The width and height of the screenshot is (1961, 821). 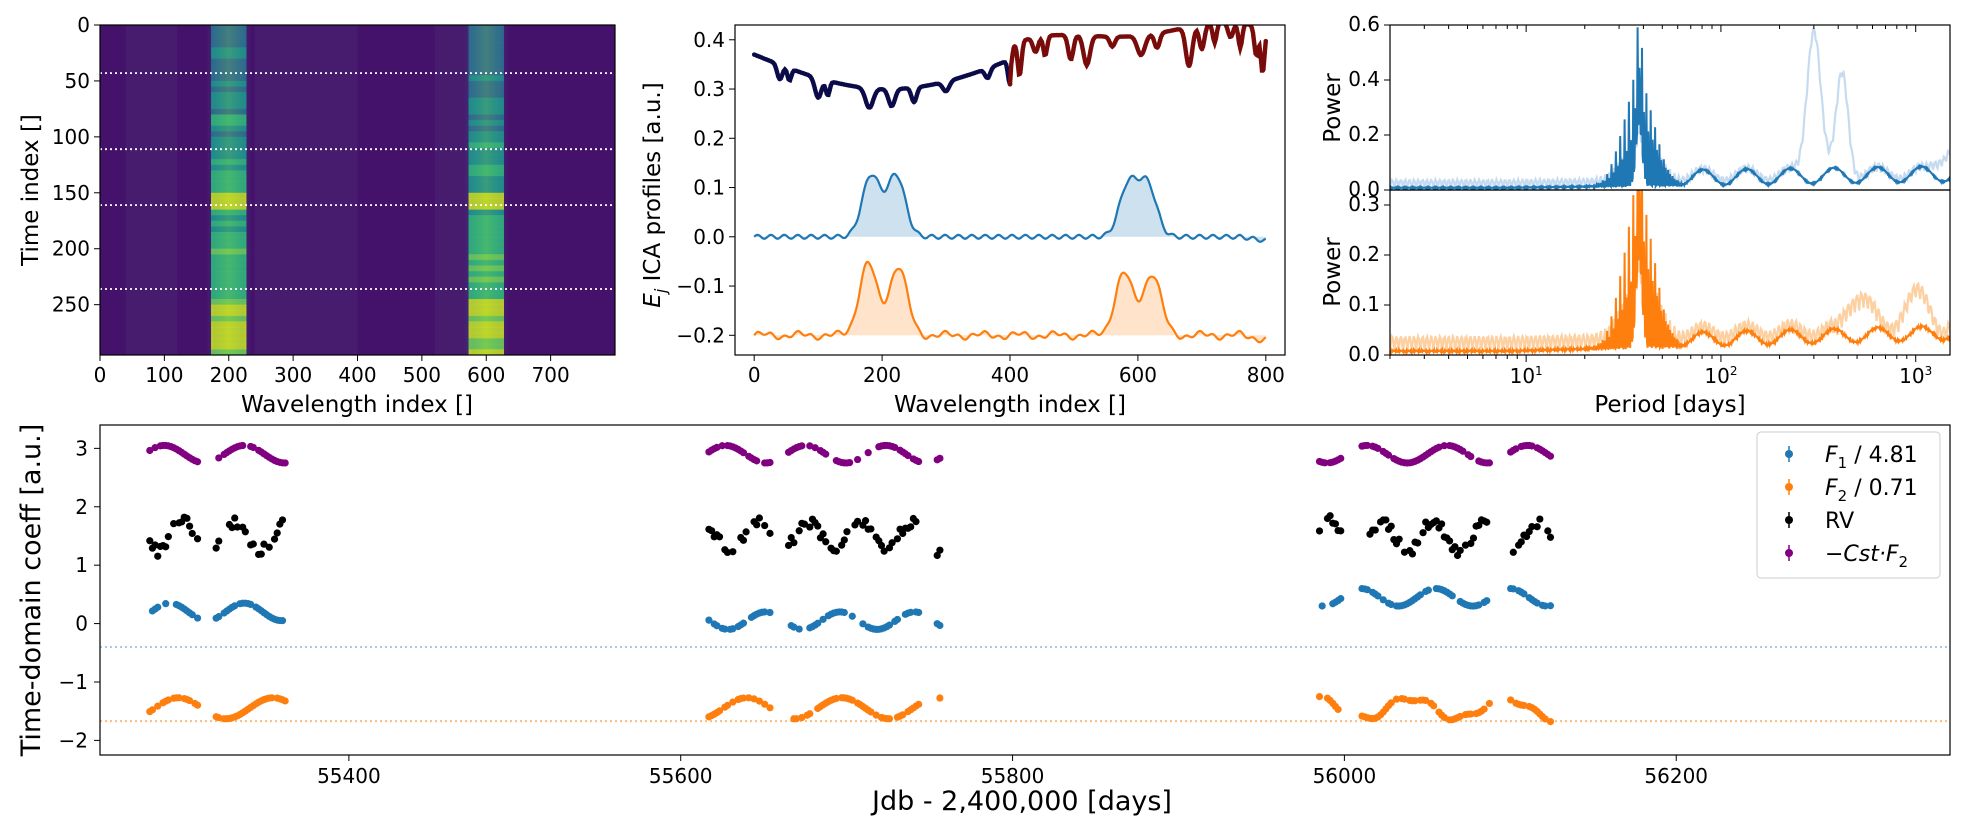 What do you see at coordinates (1929, 371) in the screenshot?
I see `period-xtick-exponent: 3` at bounding box center [1929, 371].